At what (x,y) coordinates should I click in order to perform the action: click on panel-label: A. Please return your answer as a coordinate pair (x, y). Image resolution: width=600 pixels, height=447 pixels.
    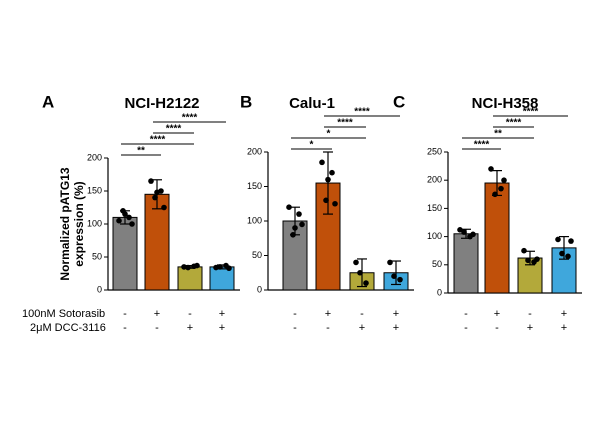
    Looking at the image, I should click on (48, 101).